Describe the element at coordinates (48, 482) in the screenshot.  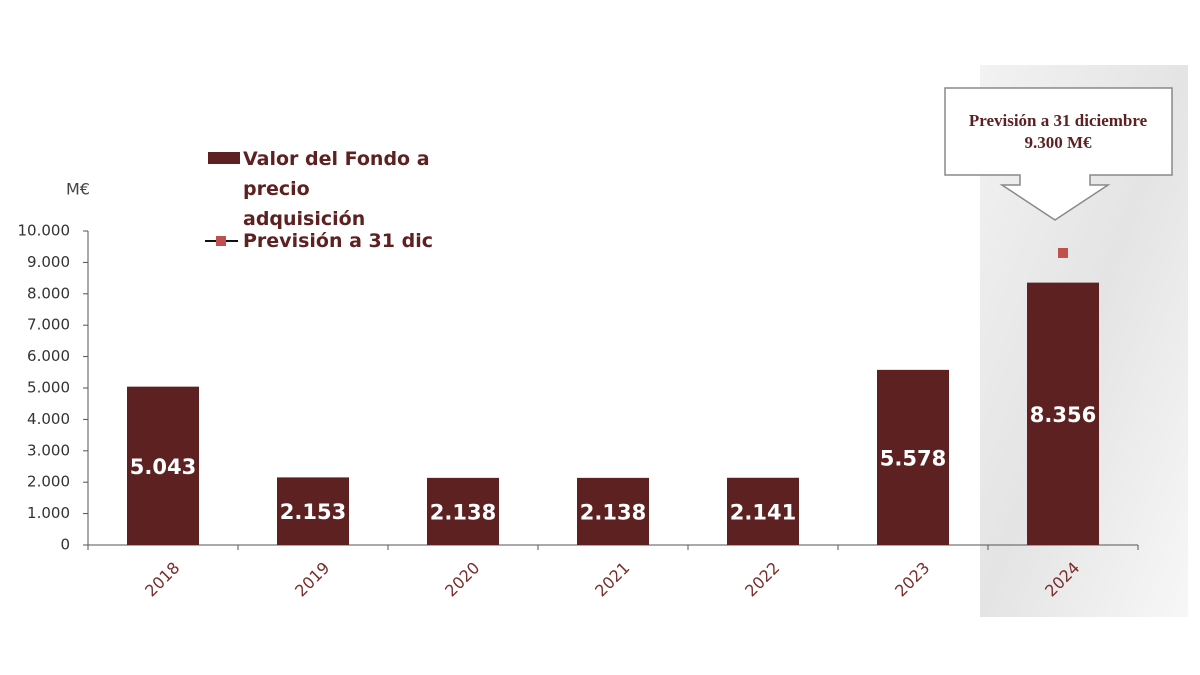
I see `y-tick-label: 2.000` at that location.